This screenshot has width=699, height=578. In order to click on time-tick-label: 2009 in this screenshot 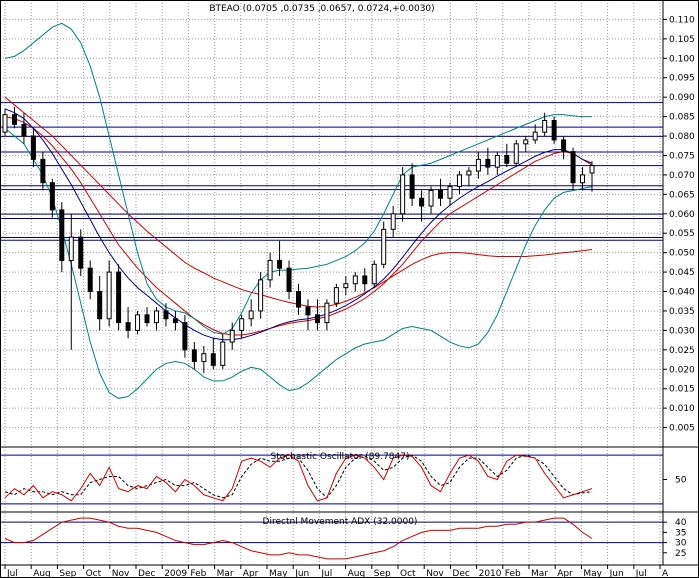, I will do `click(175, 573)`.